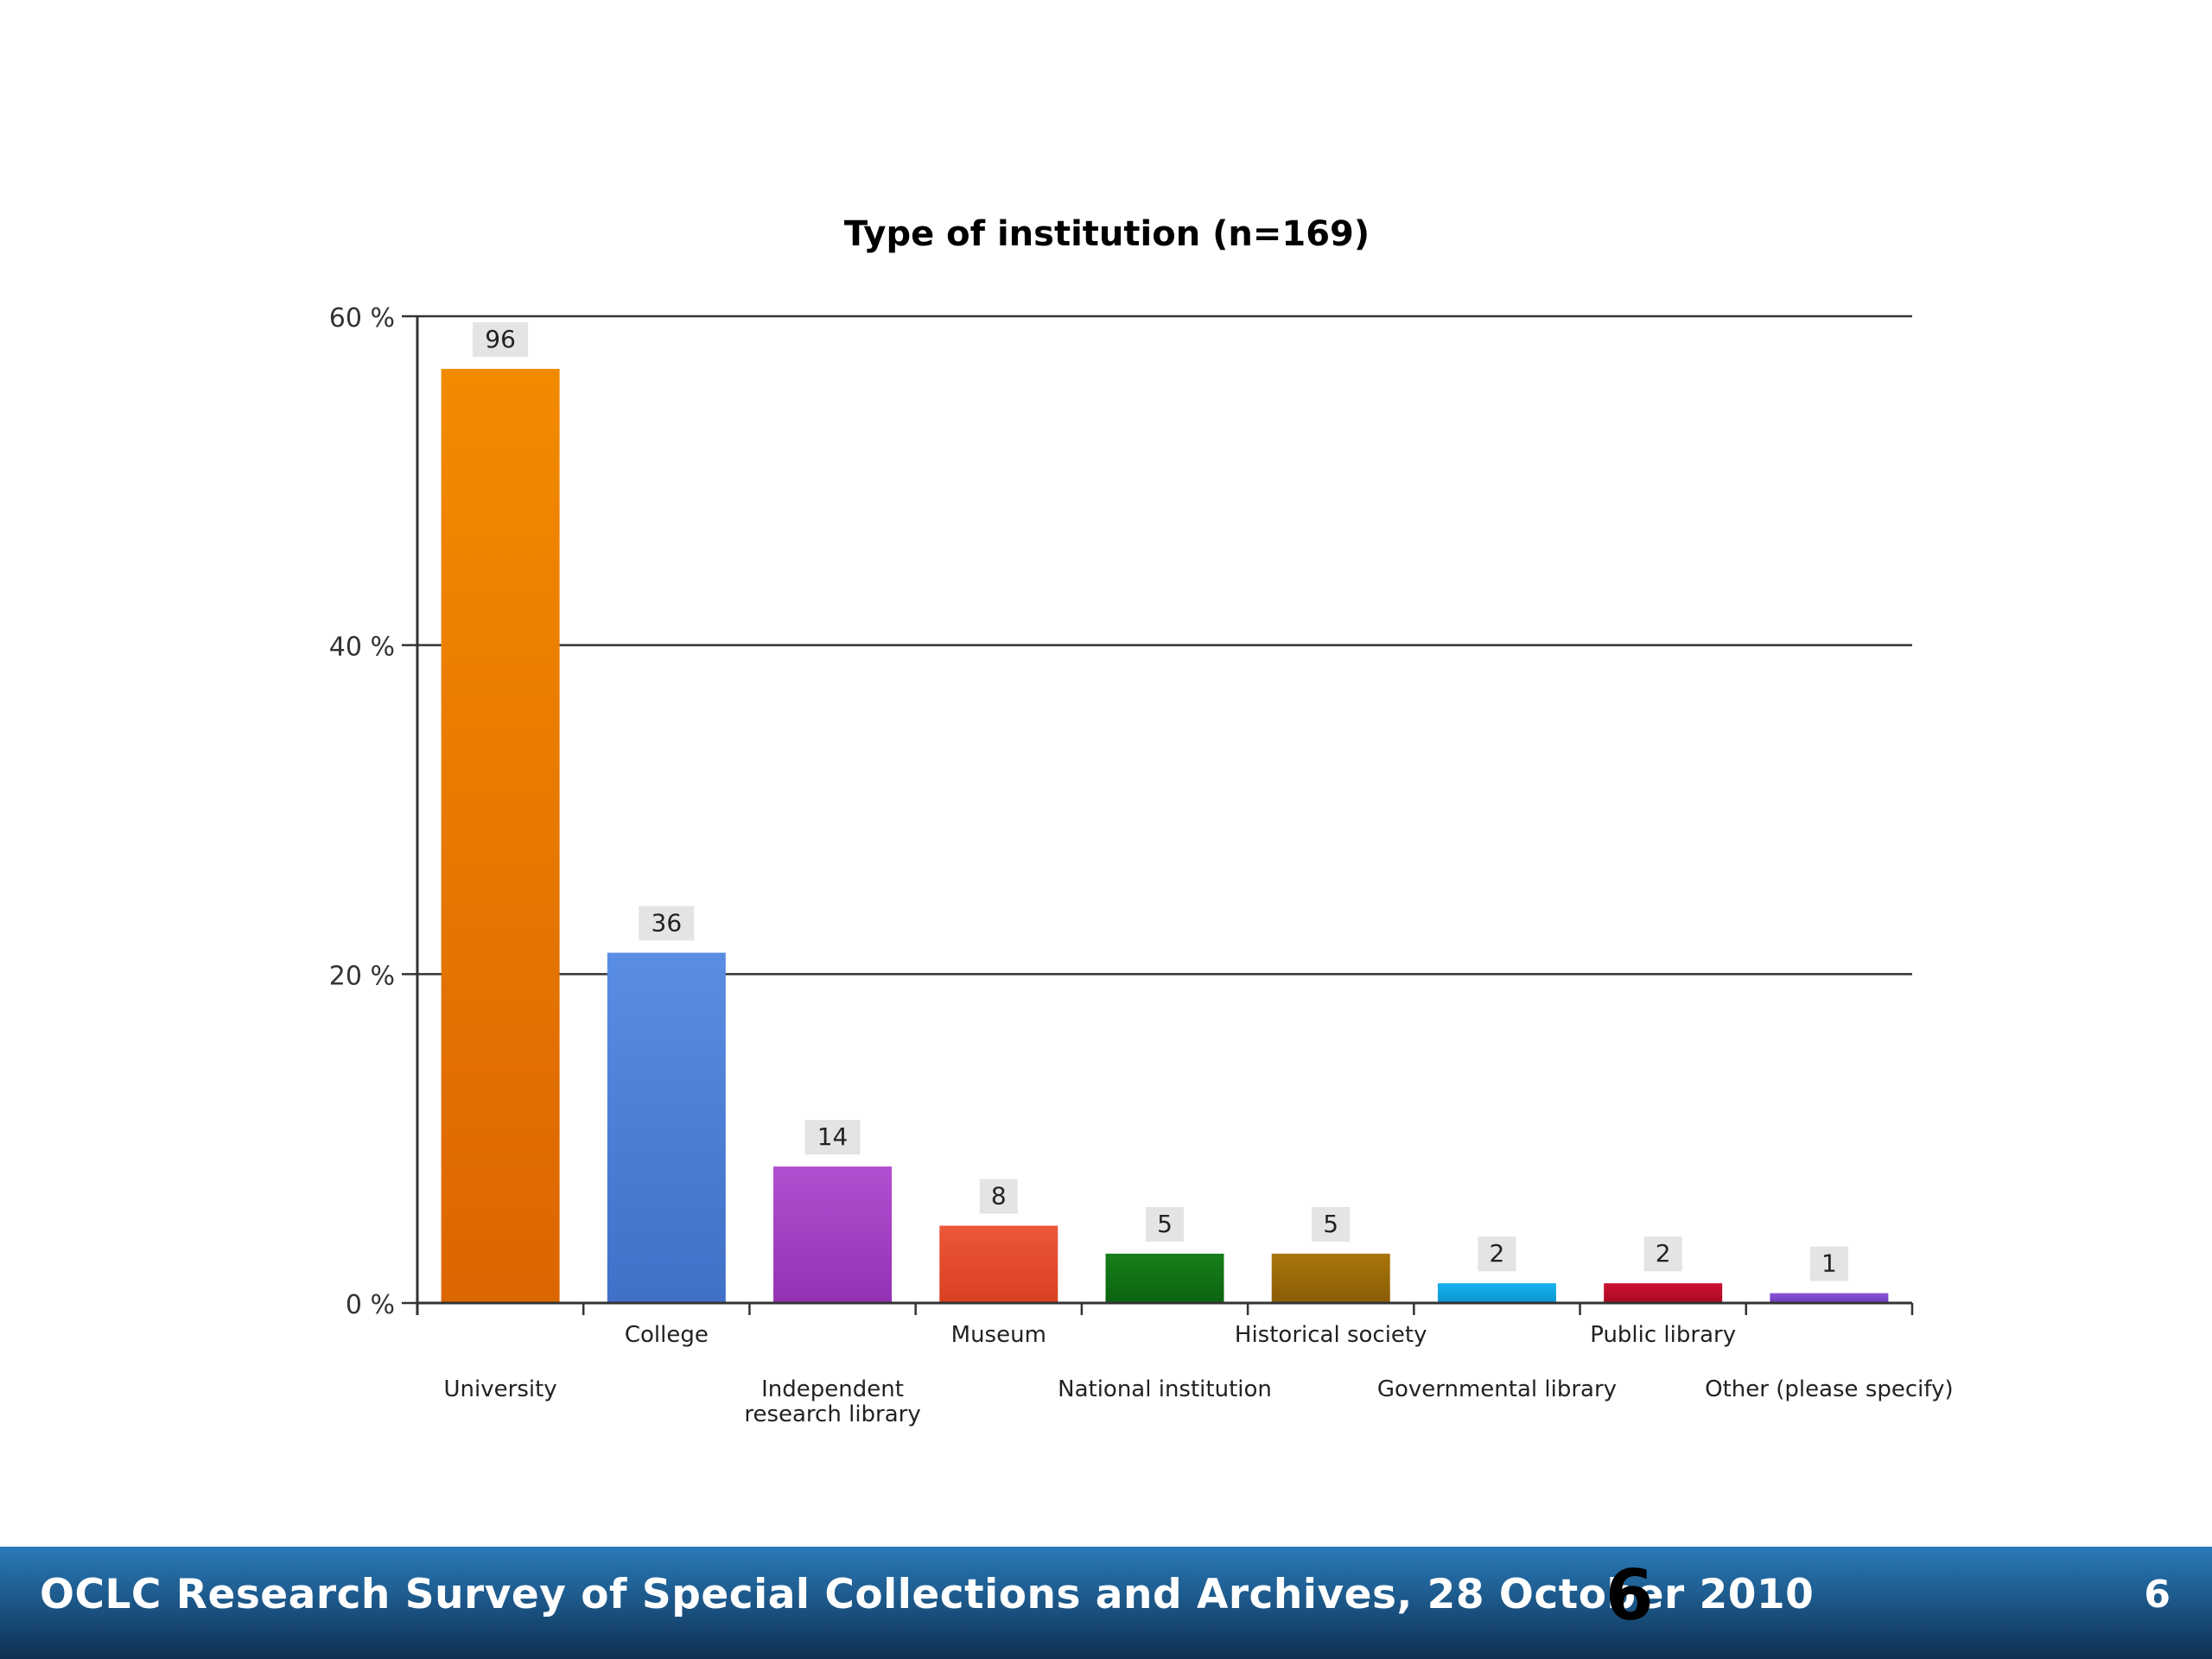 The image size is (2212, 1659). Describe the element at coordinates (362, 647) in the screenshot. I see `y-tick-label: 40 %` at that location.